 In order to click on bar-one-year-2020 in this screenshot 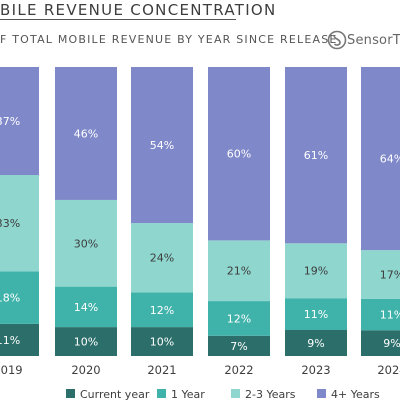, I will do `click(86, 307)`.